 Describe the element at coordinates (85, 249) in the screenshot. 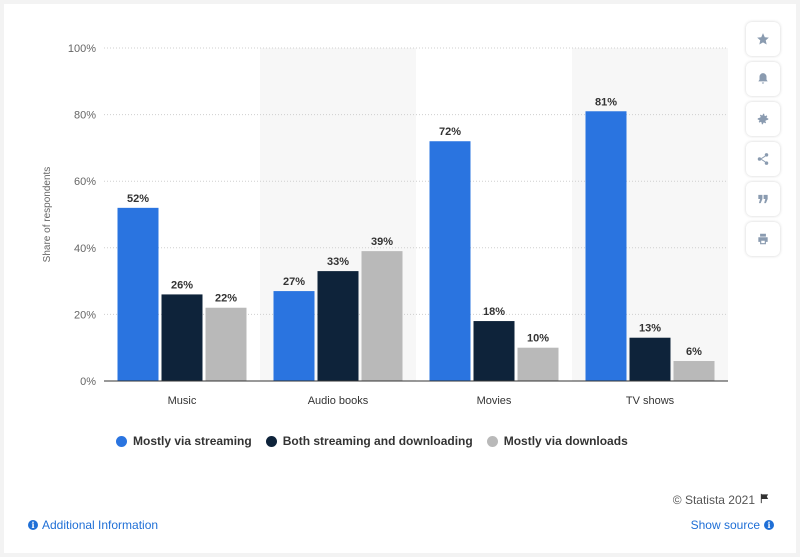

I see `y-tick-label: 40%` at that location.